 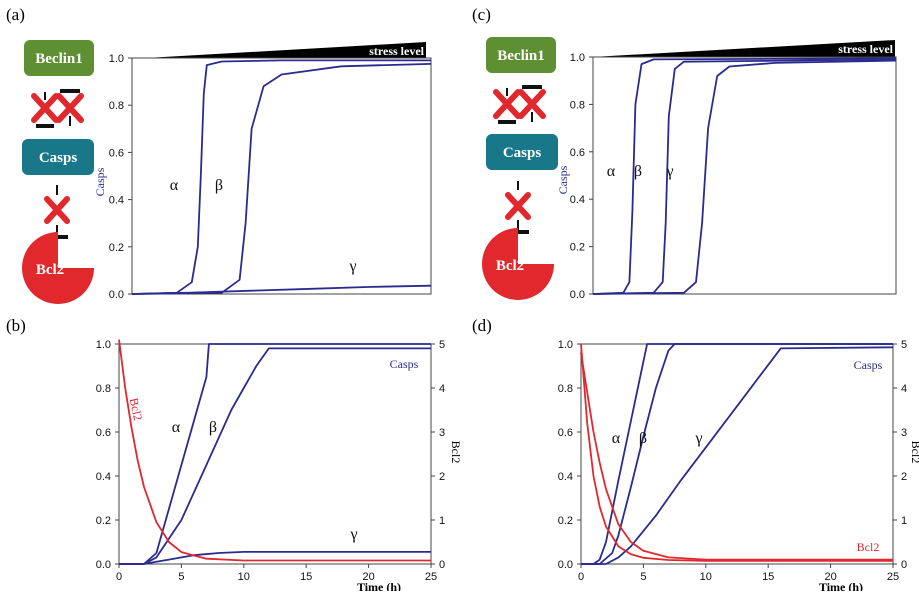 I want to click on stress-level-wedge-a: stress level, so click(x=286, y=50).